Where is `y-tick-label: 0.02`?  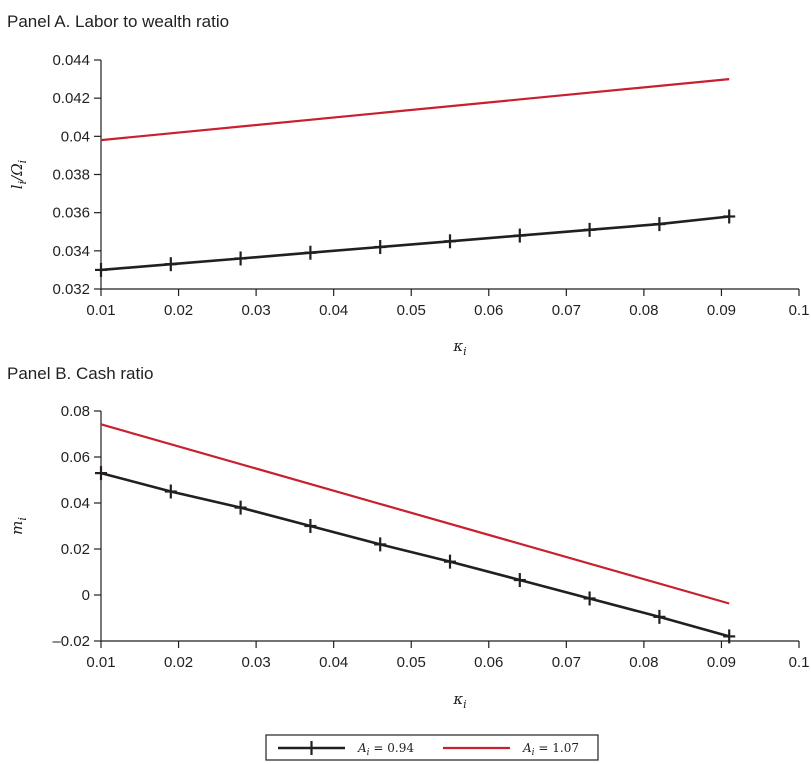 y-tick-label: 0.02 is located at coordinates (75, 549).